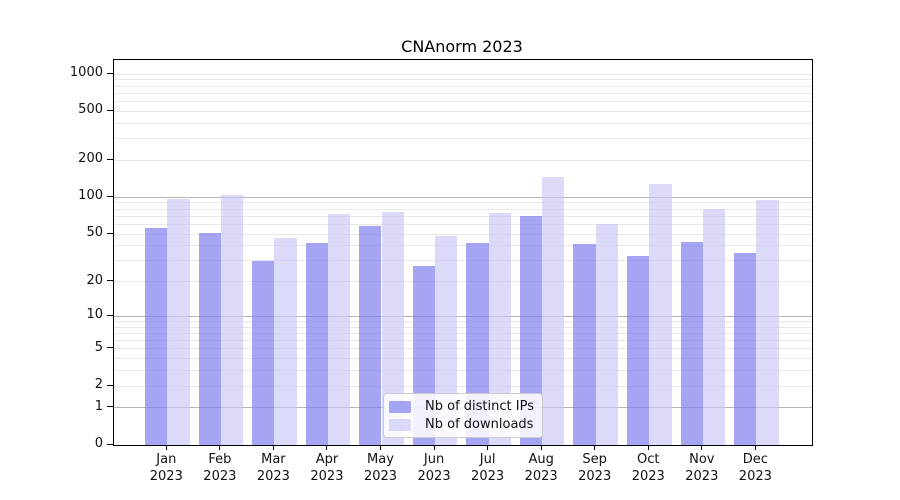 Image resolution: width=900 pixels, height=500 pixels. Describe the element at coordinates (400, 406) in the screenshot. I see `legend-swatch-distinct-ips` at that location.